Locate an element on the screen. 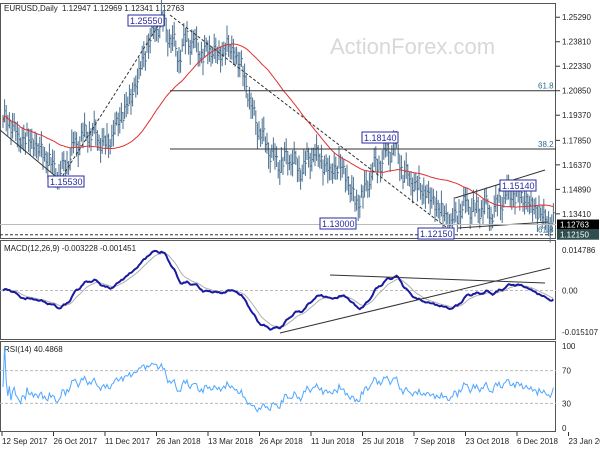  price-annotation: 1.15530 is located at coordinates (66, 182).